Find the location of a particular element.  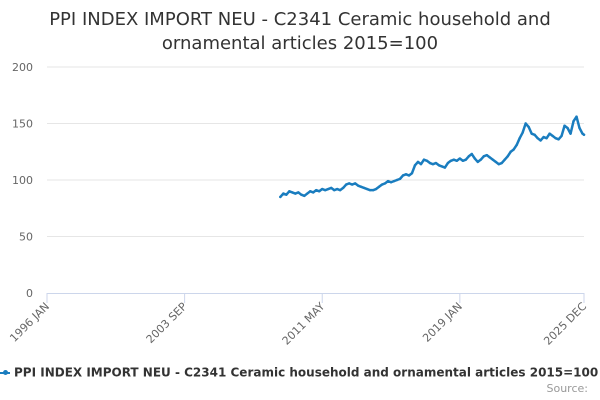

credits: Source: is located at coordinates (567, 388).